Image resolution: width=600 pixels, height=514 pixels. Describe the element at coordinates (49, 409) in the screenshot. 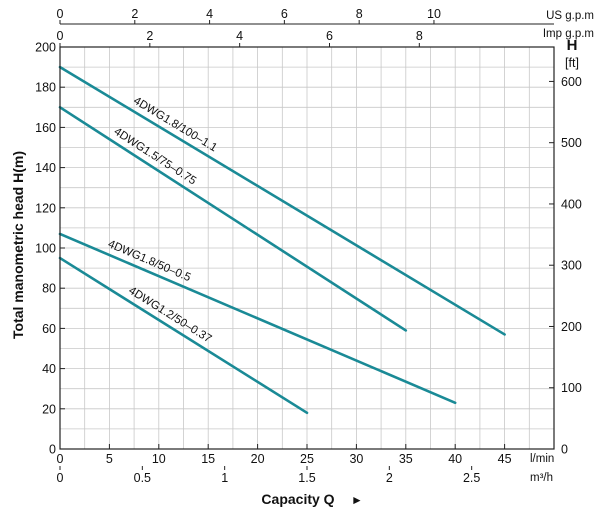

I see `left-tick-label: 20` at that location.